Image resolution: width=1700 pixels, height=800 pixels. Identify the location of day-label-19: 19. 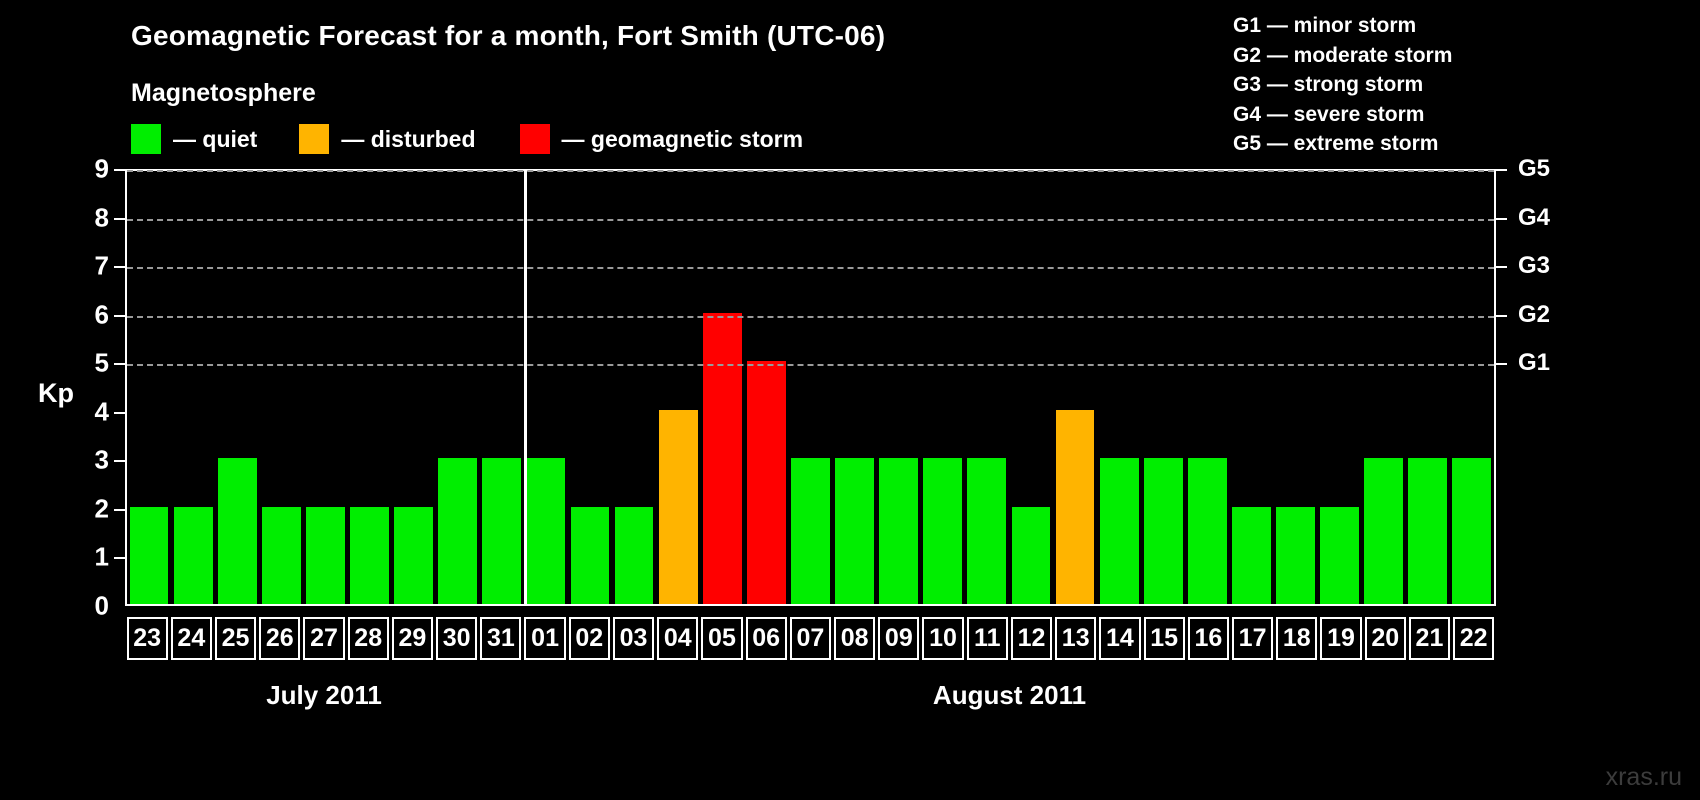
(1341, 638).